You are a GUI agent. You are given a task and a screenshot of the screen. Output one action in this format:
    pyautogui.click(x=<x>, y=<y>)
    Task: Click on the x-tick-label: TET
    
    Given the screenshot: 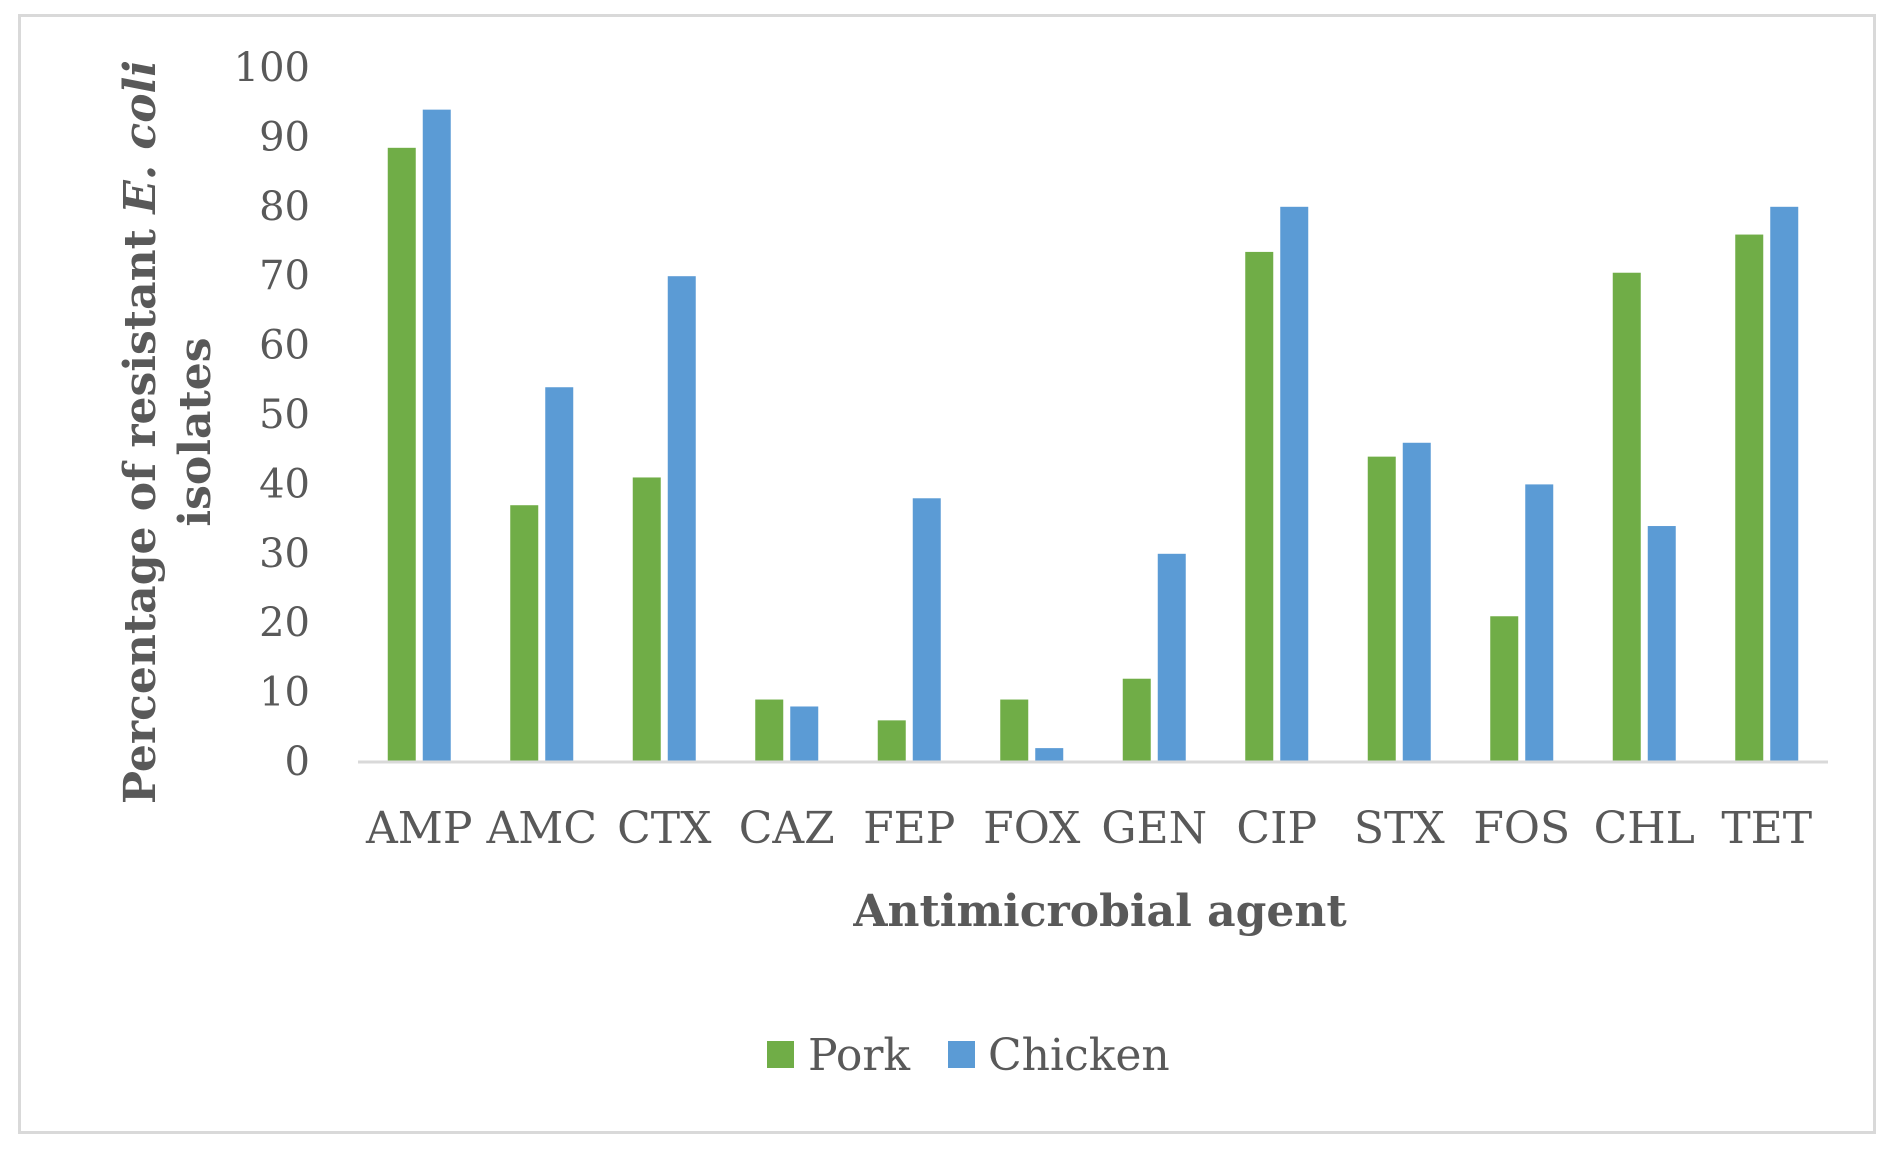 What is the action you would take?
    pyautogui.click(x=1766, y=828)
    